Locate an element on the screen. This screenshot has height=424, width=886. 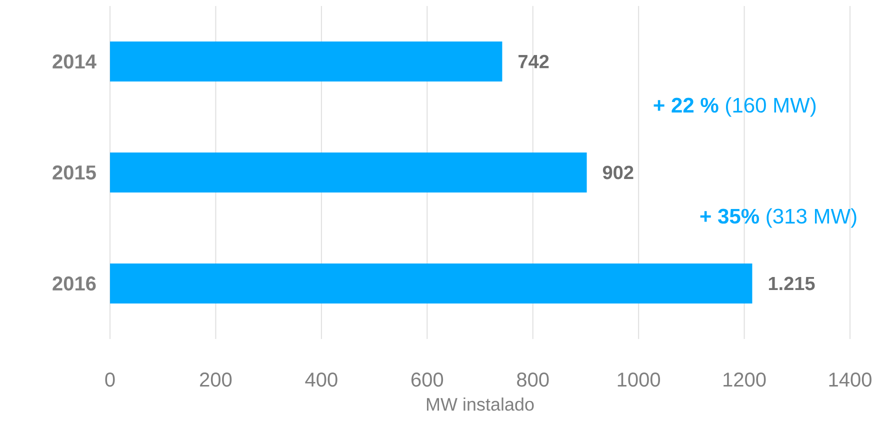
x-tick-label: 600 is located at coordinates (427, 379).